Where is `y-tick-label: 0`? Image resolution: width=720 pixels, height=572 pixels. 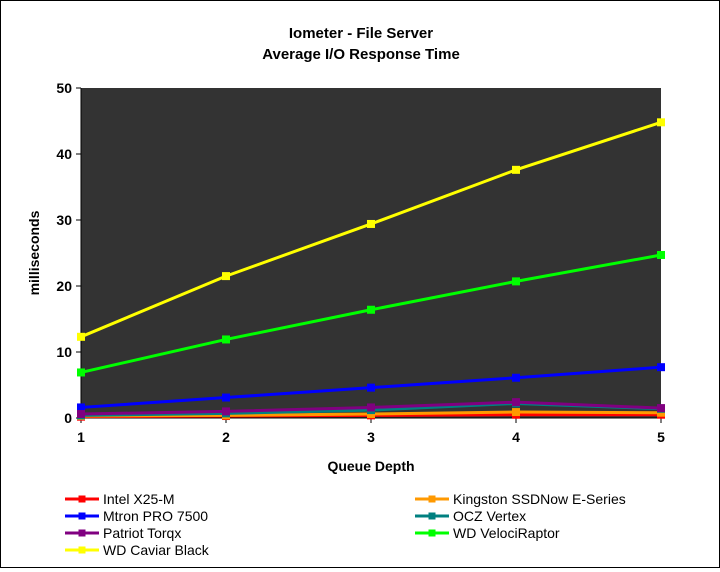
y-tick-label: 0 is located at coordinates (68, 418).